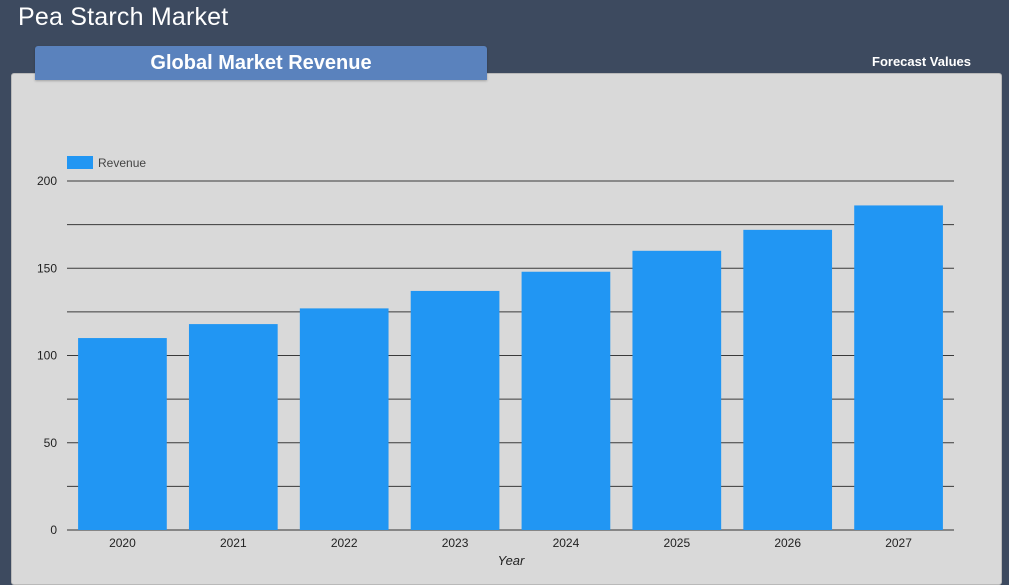  I want to click on y-tick-label: 100, so click(47, 356).